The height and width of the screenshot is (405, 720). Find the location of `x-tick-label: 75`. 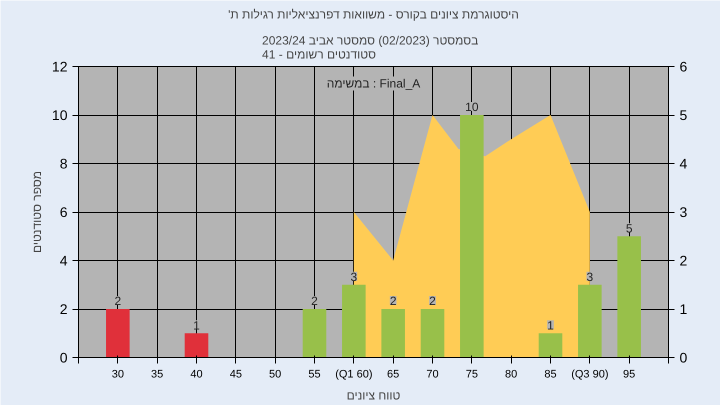

x-tick-label: 75 is located at coordinates (472, 374).